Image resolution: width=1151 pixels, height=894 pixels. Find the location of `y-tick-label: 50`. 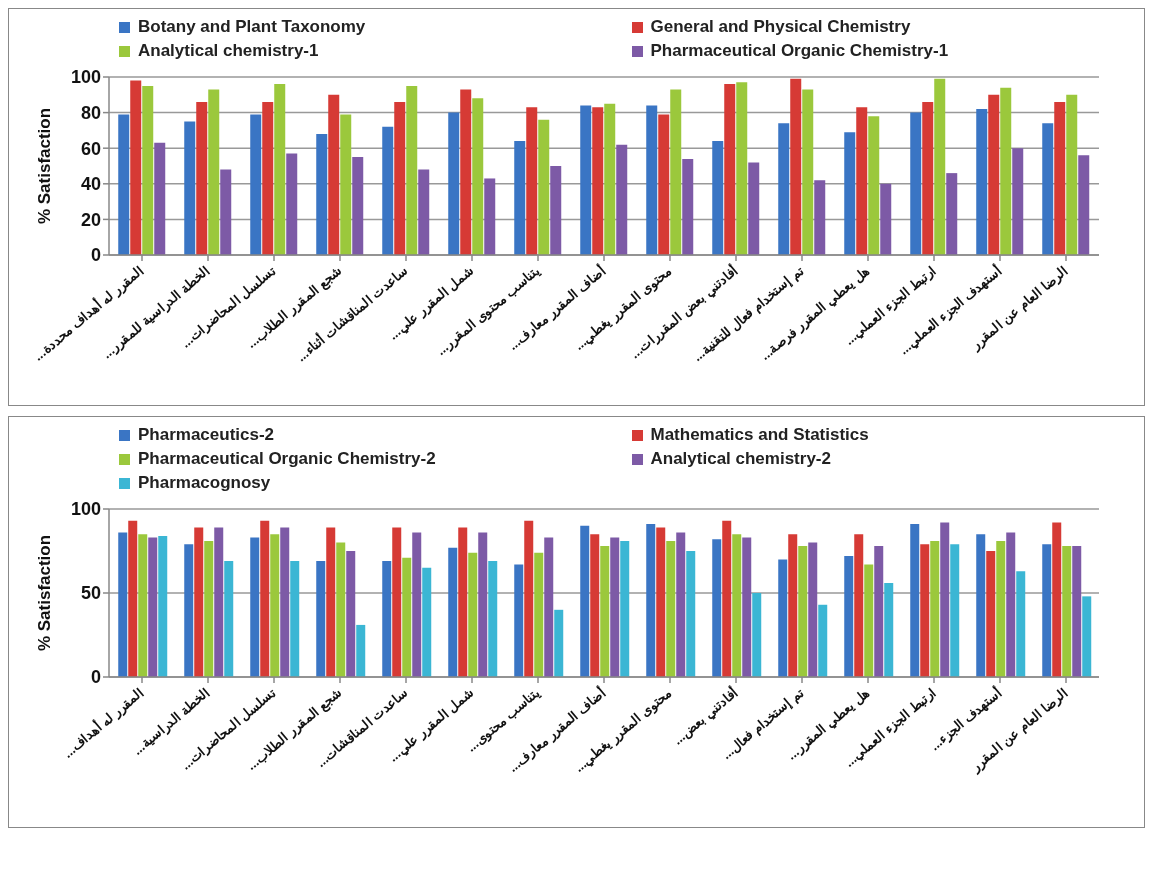

y-tick-label: 50 is located at coordinates (90, 593).